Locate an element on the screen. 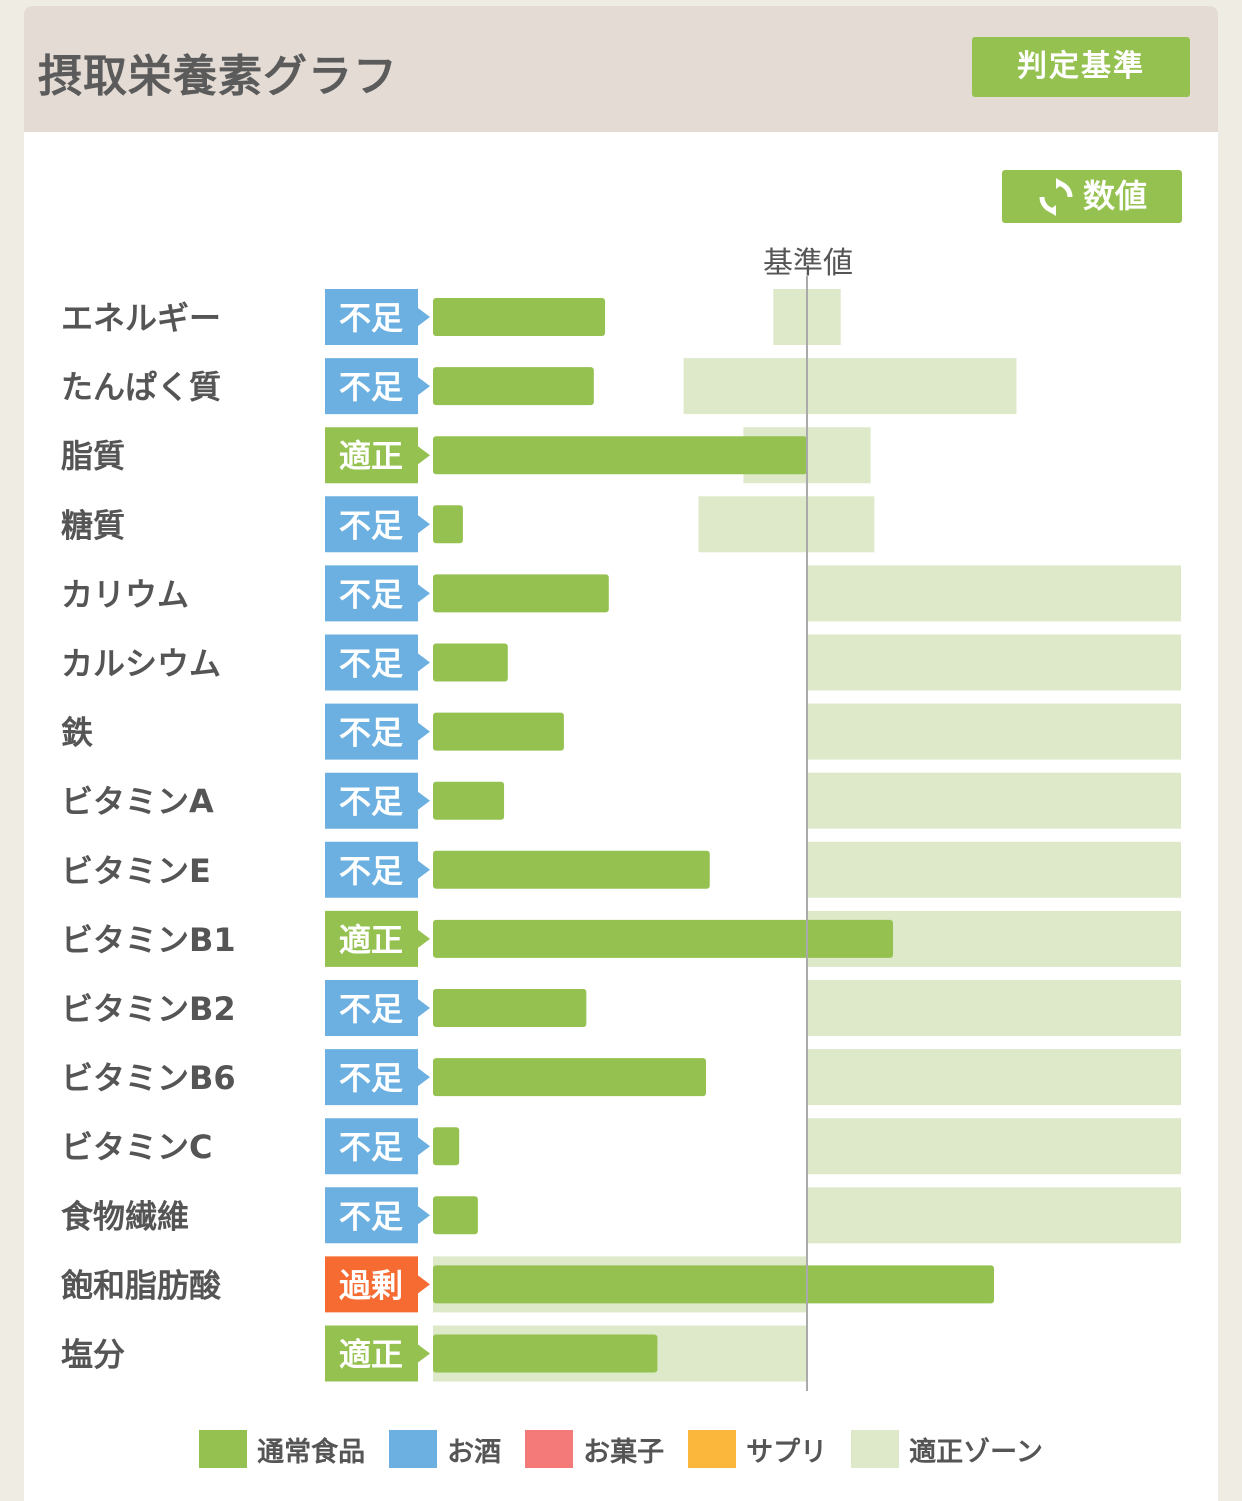 The width and height of the screenshot is (1242, 1501). refresh-icon is located at coordinates (1056, 196).